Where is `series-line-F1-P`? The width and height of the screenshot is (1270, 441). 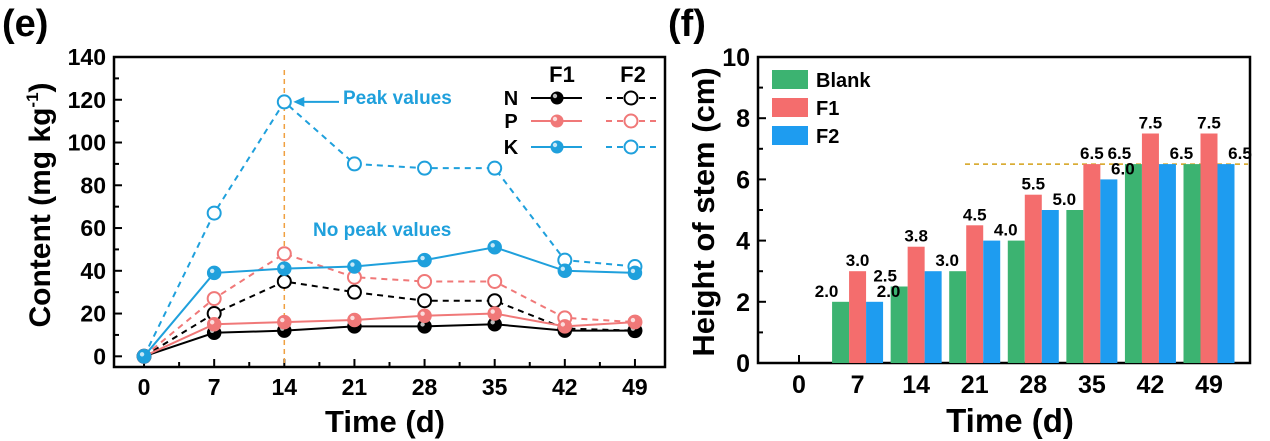 series-line-F1-P is located at coordinates (389, 335).